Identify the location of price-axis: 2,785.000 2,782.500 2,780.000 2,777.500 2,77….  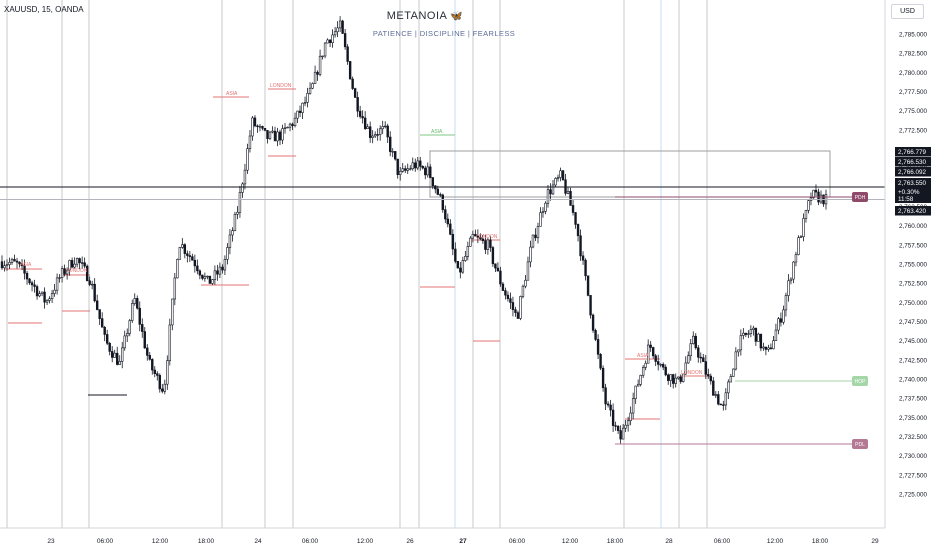
(908, 275).